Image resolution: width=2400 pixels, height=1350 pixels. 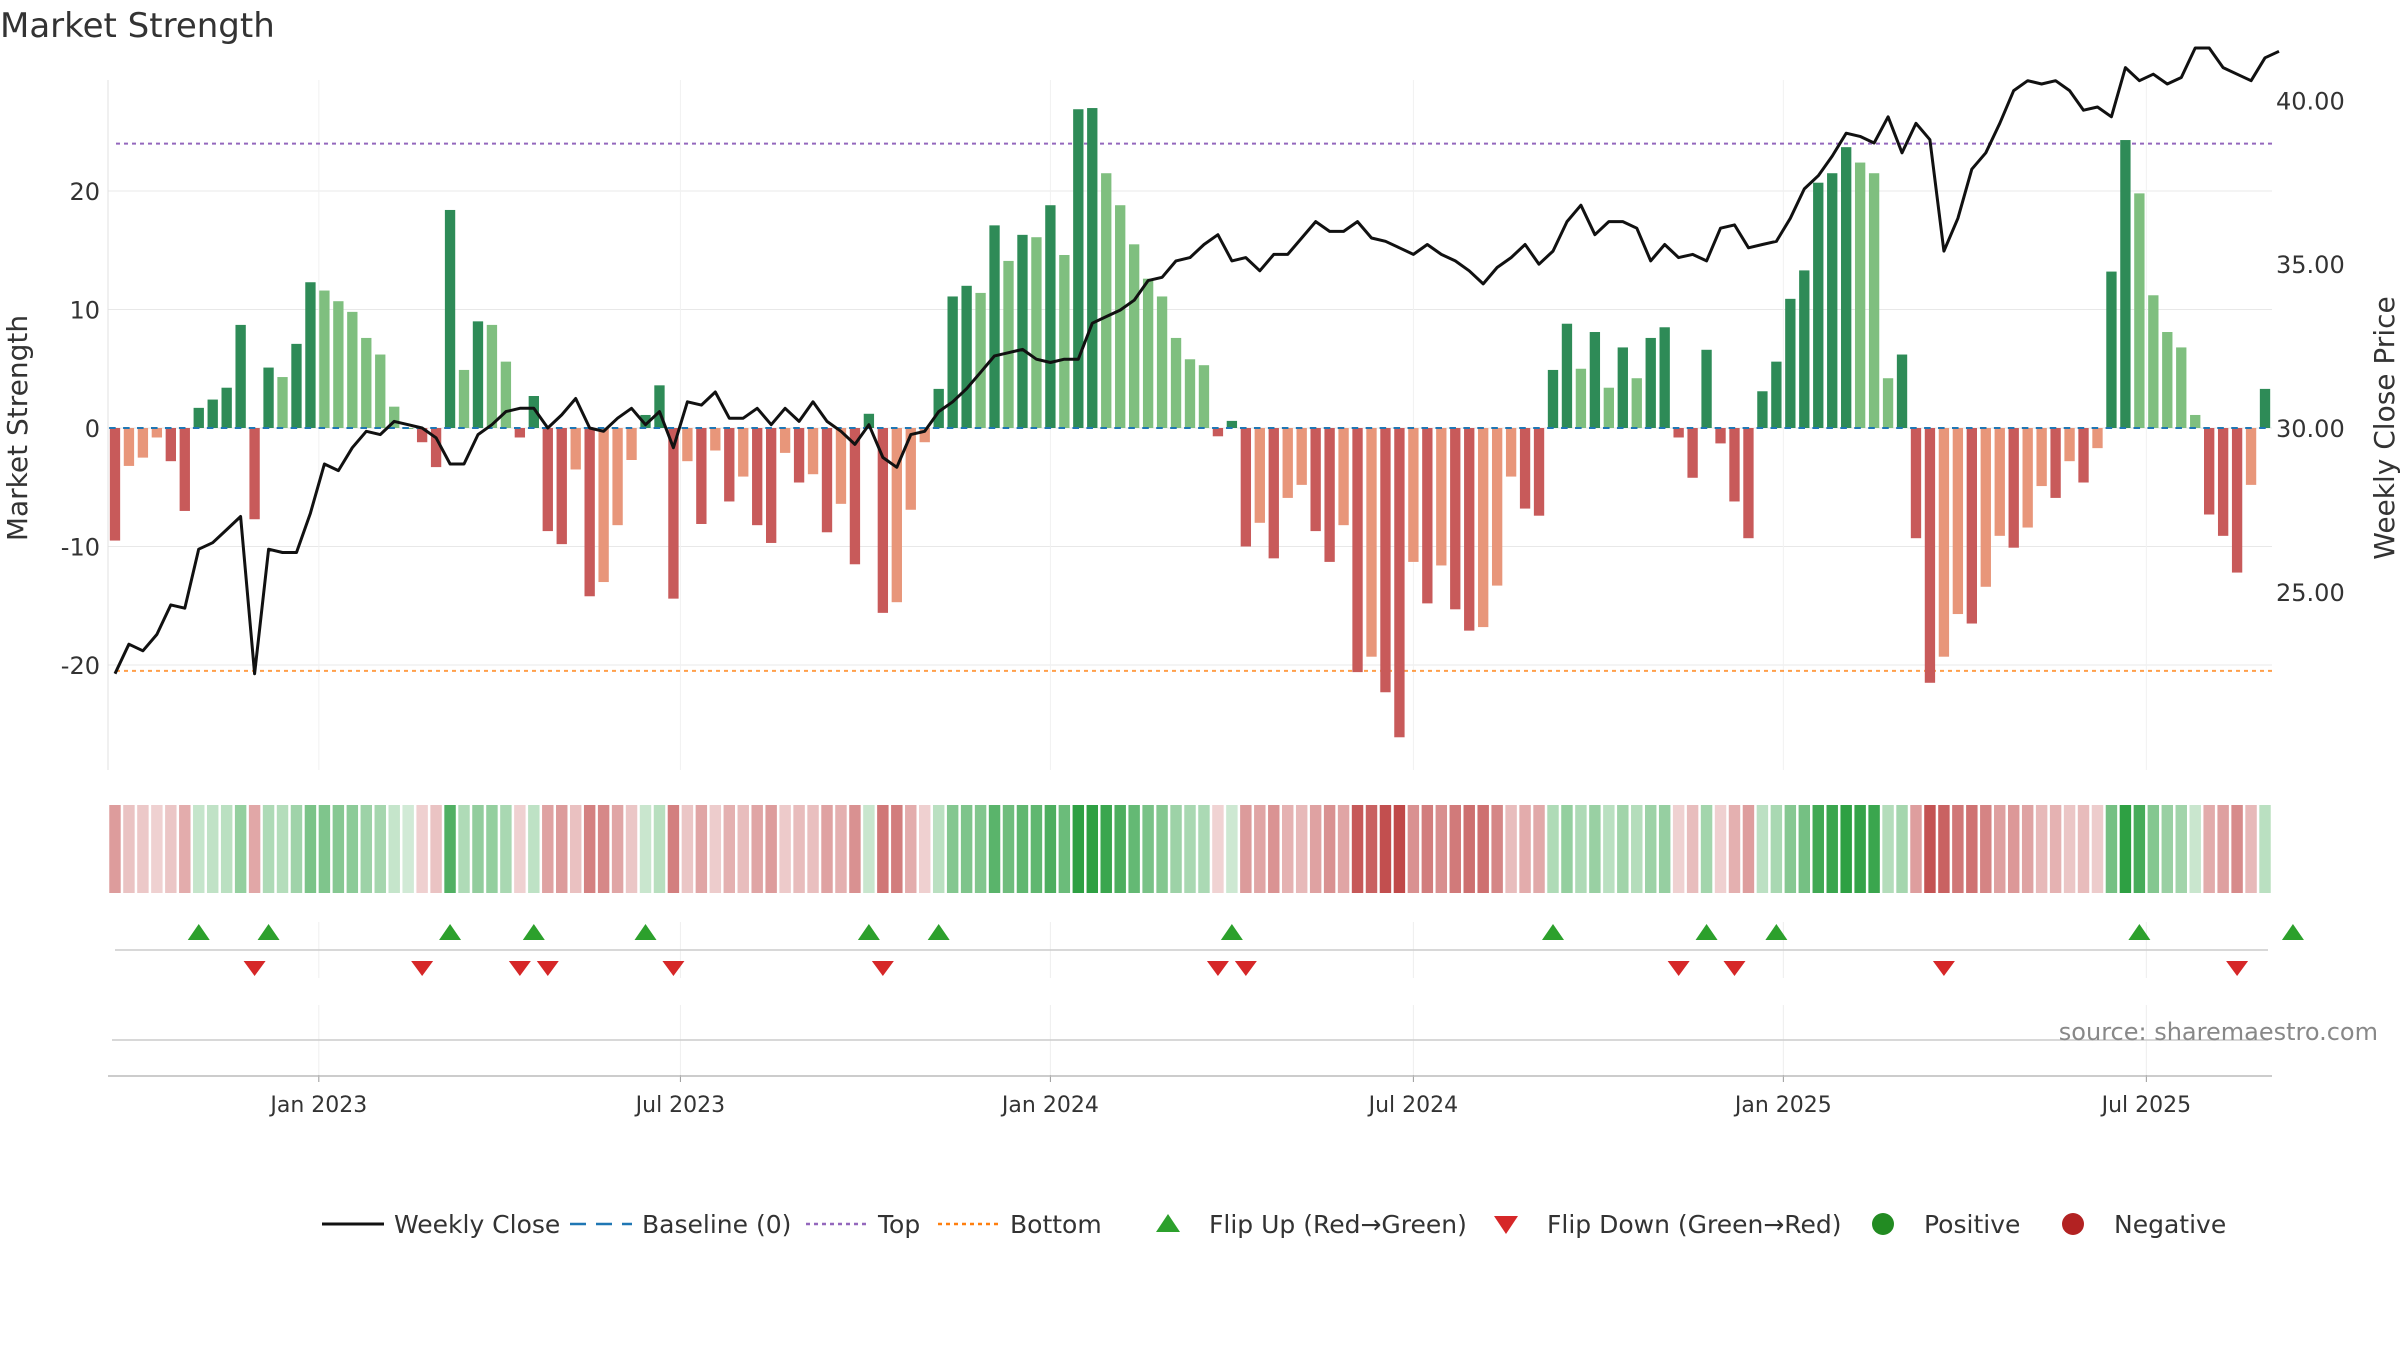 I want to click on legend-item: Positive, so click(x=1946, y=1224).